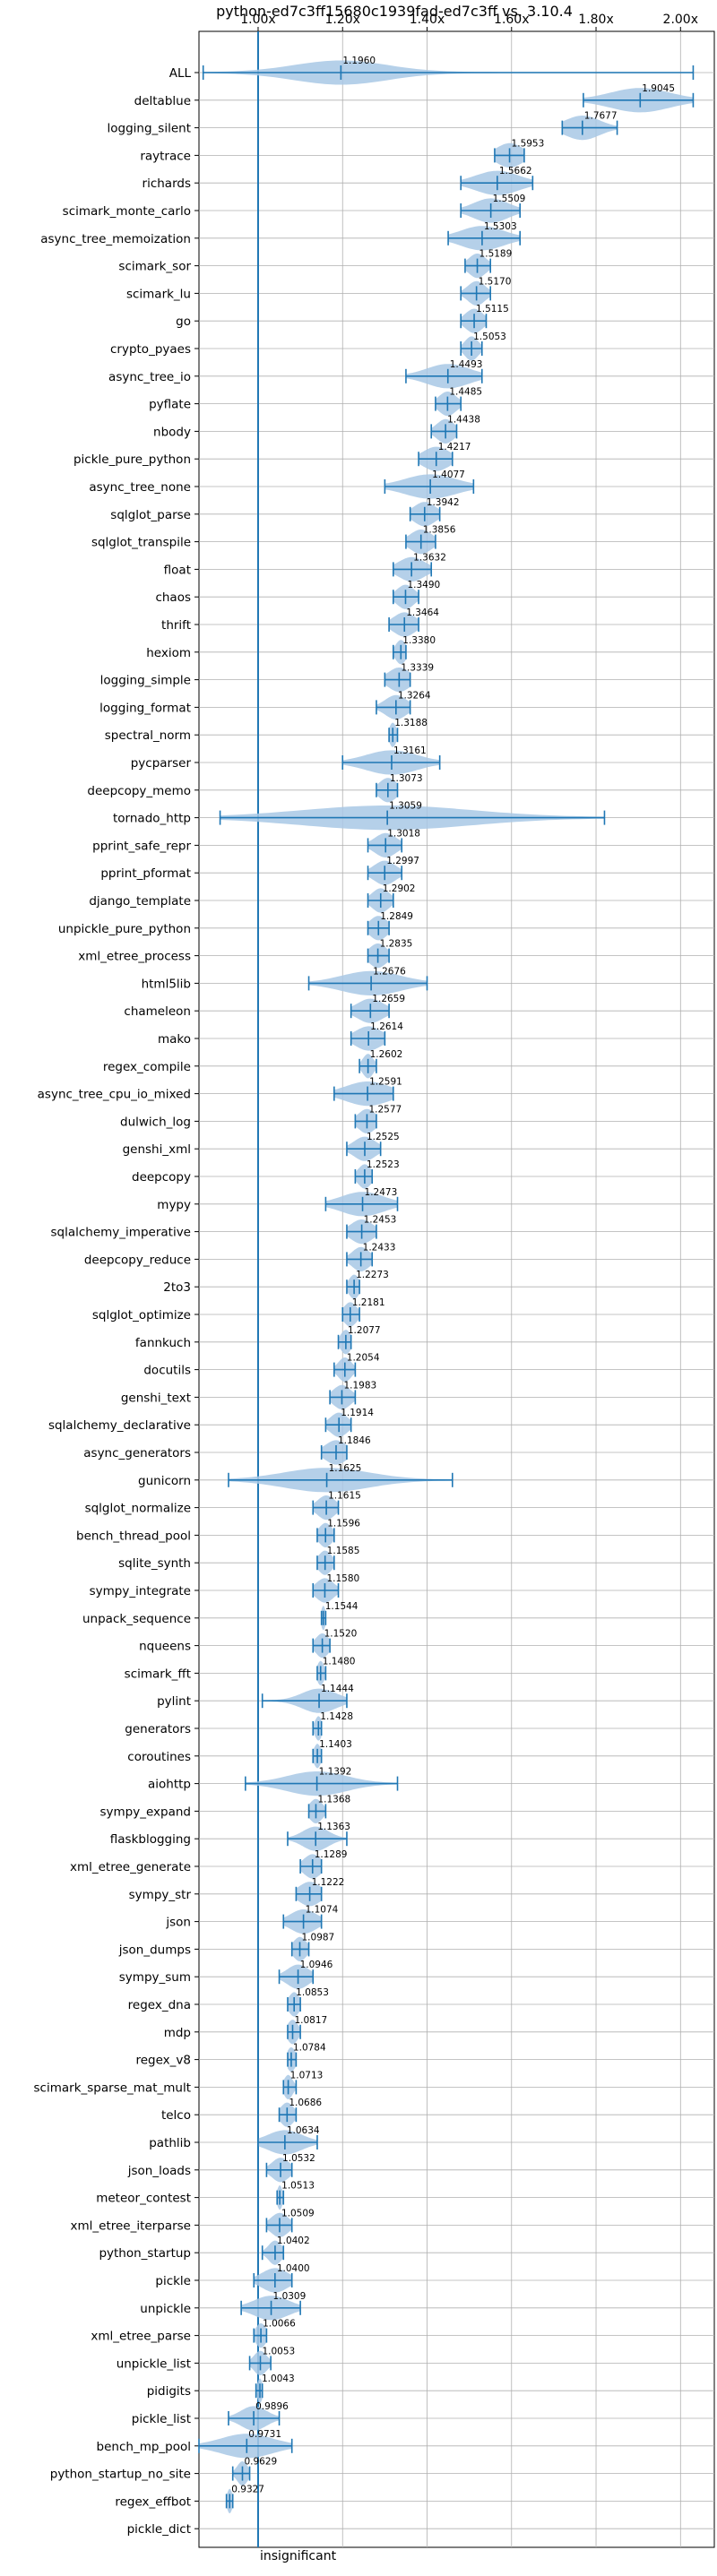 The image size is (717, 2576). I want to click on benchmark-label: pickle_dict, so click(159, 2529).